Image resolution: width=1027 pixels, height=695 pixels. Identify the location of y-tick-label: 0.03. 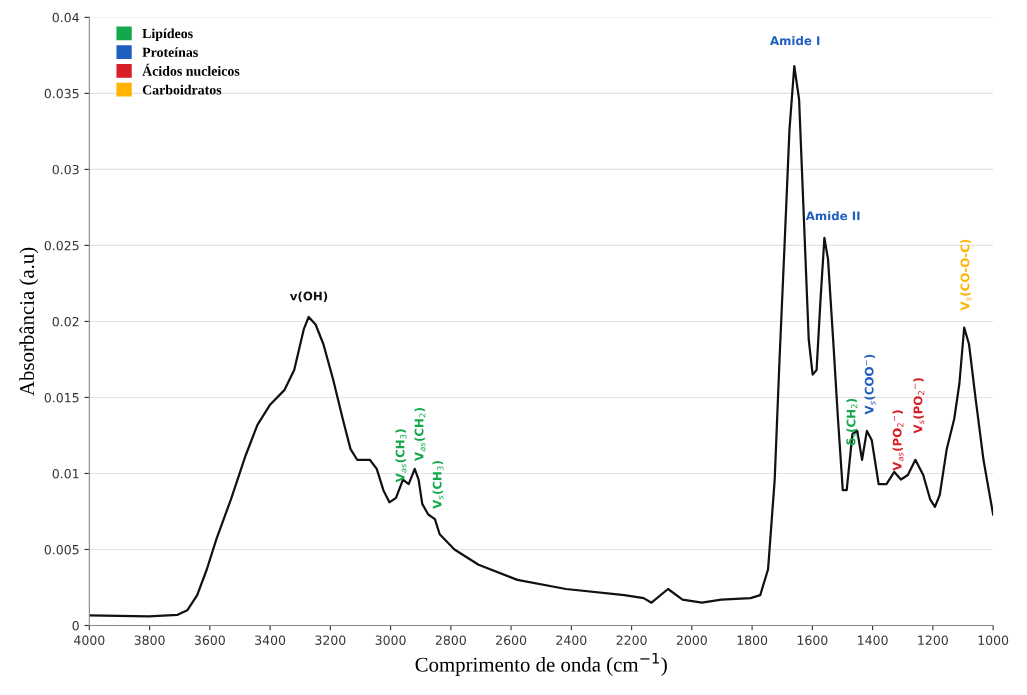
(65, 169).